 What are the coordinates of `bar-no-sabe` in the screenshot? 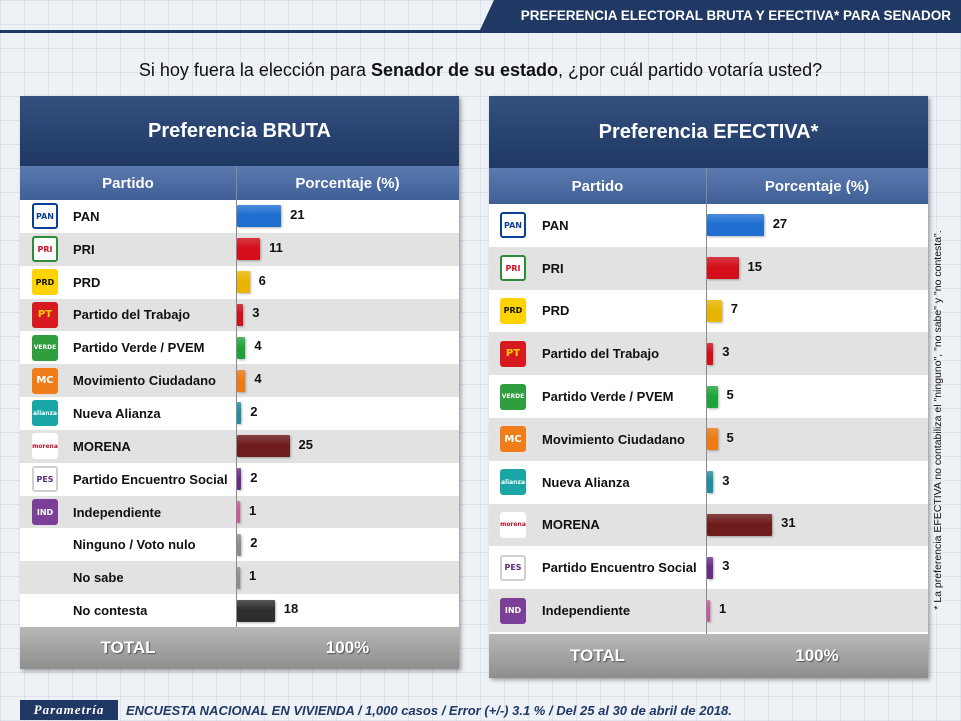 It's located at (238, 577).